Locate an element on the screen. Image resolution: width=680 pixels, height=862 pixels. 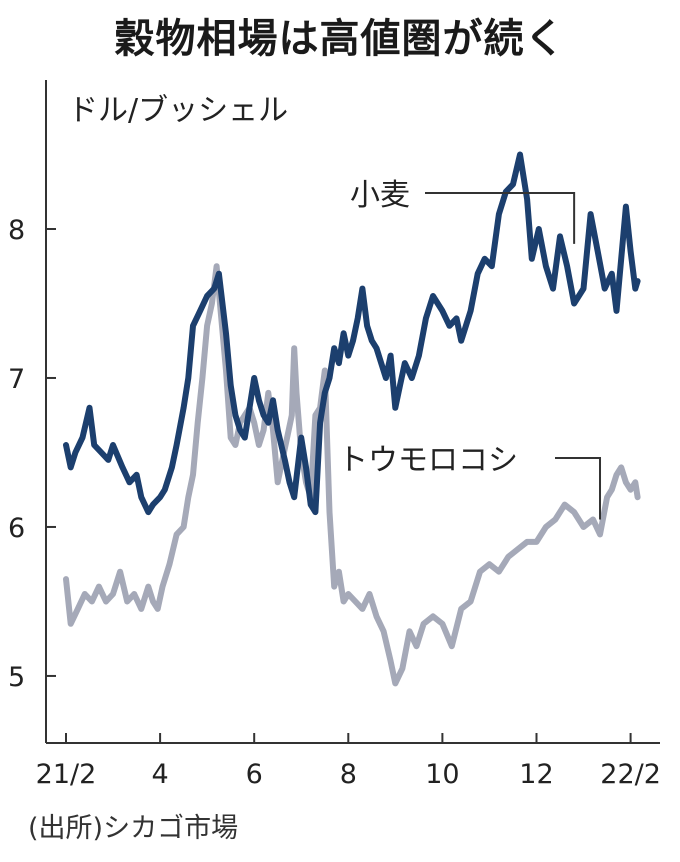
y-axis-label: ドル/ブッシェル is located at coordinates (178, 110).